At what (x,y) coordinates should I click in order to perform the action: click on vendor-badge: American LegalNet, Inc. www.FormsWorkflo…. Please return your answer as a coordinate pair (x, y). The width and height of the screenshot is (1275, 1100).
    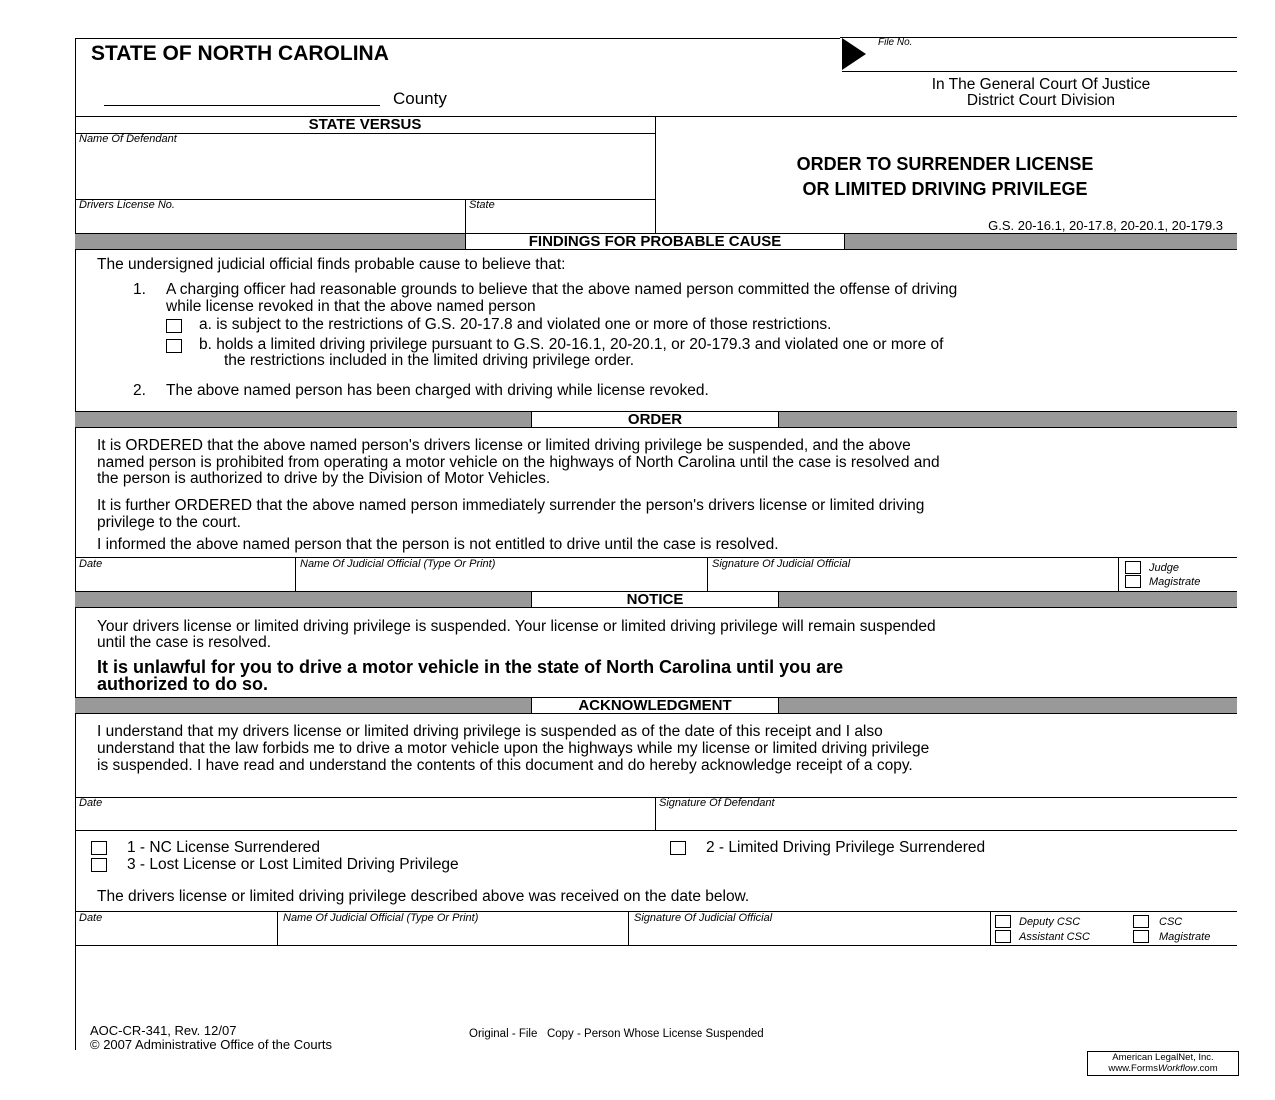
    Looking at the image, I should click on (1163, 1063).